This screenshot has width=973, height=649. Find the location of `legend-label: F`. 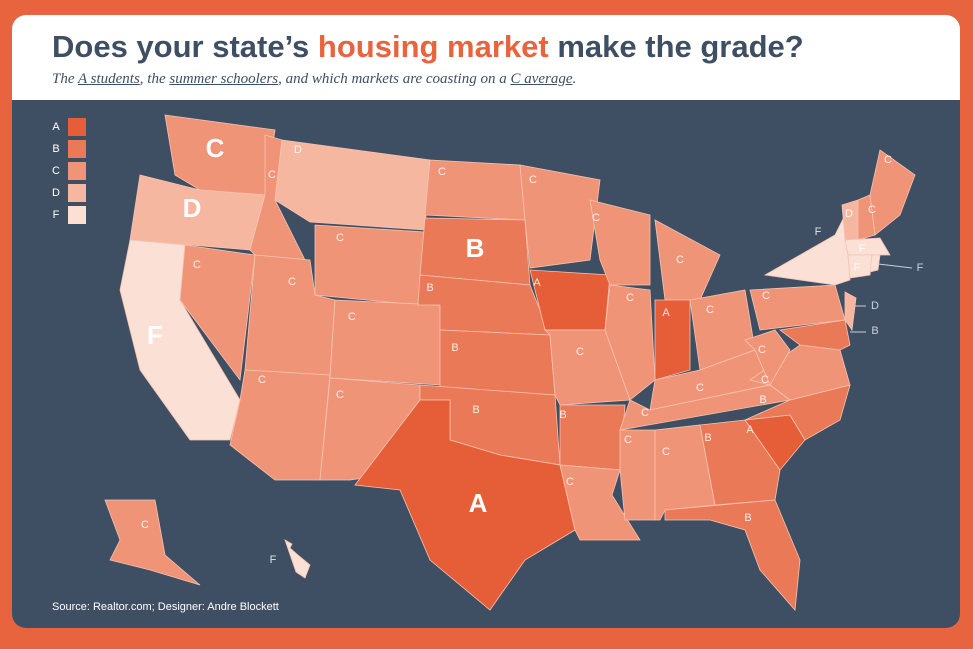

legend-label: F is located at coordinates (56, 215).